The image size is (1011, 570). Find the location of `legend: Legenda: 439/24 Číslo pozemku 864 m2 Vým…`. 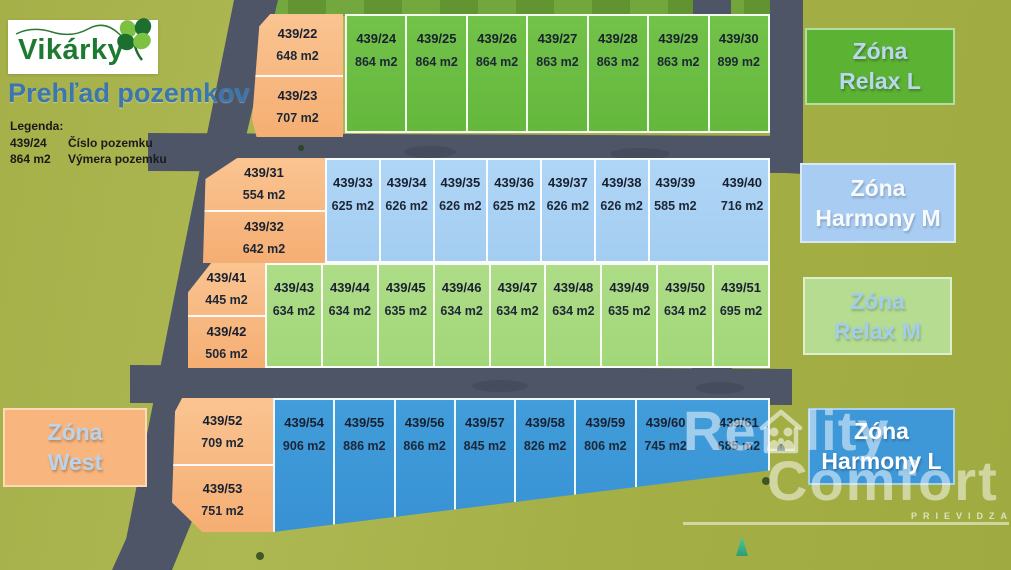

legend: Legenda: 439/24 Číslo pozemku 864 m2 Vým… is located at coordinates (88, 142).